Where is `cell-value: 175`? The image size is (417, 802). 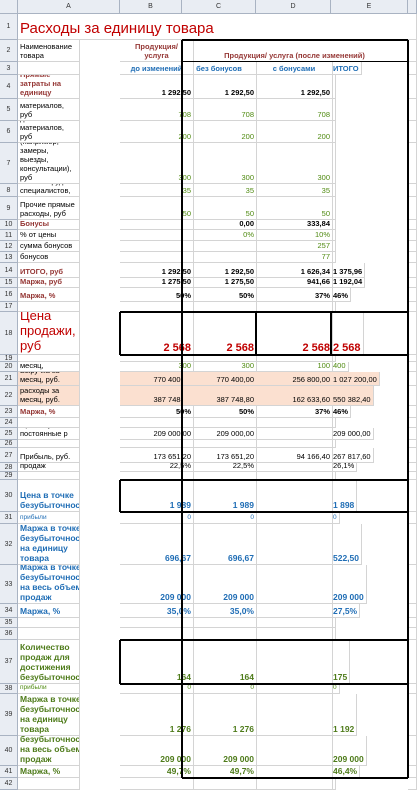
cell-value: 175 is located at coordinates (341, 662).